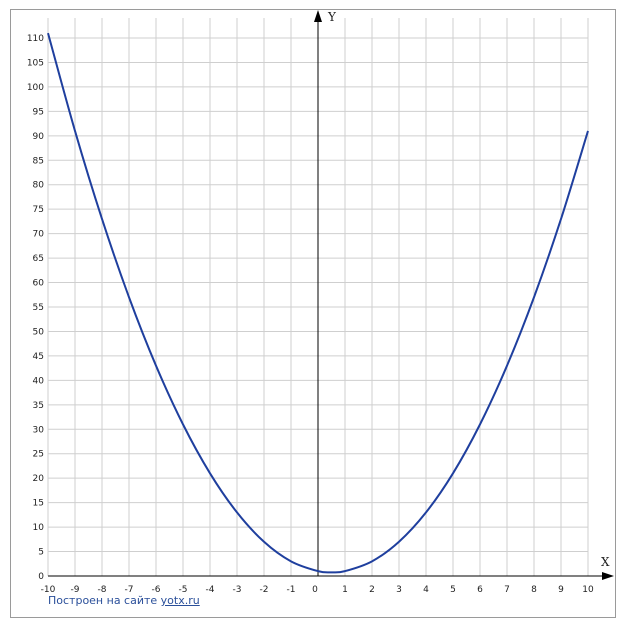 The height and width of the screenshot is (630, 627). What do you see at coordinates (588, 590) in the screenshot?
I see `x-tick-label: 10` at bounding box center [588, 590].